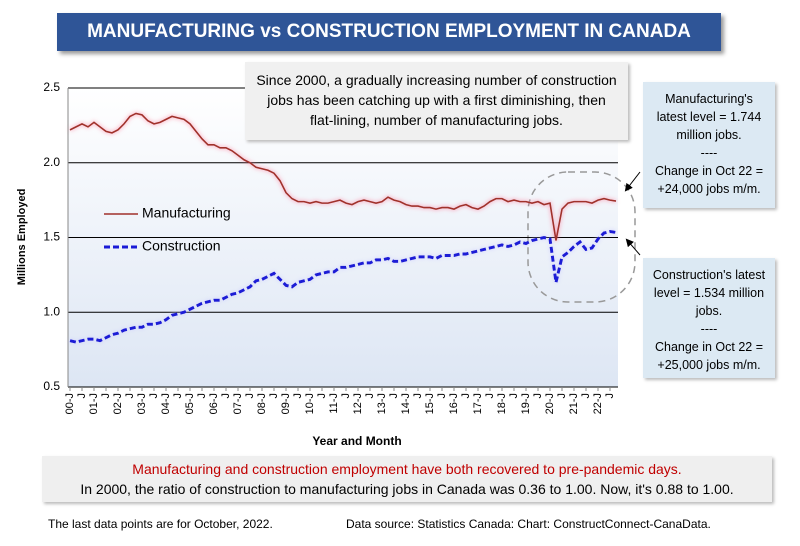  I want to click on legend-label: Manufacturing, so click(186, 213).